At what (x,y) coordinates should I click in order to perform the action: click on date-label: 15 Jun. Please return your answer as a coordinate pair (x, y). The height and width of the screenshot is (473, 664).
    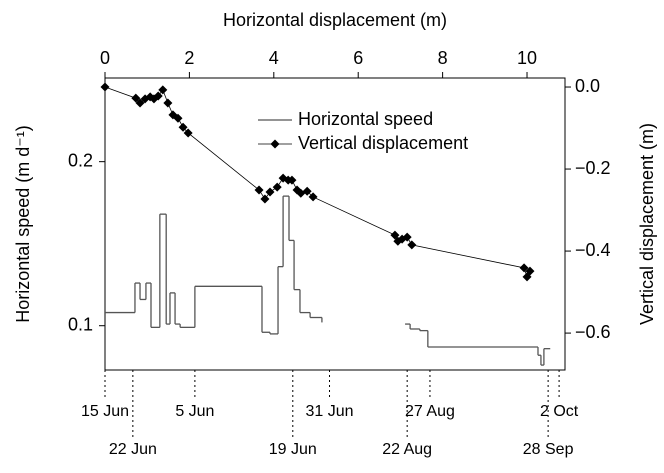
    Looking at the image, I should click on (105, 411).